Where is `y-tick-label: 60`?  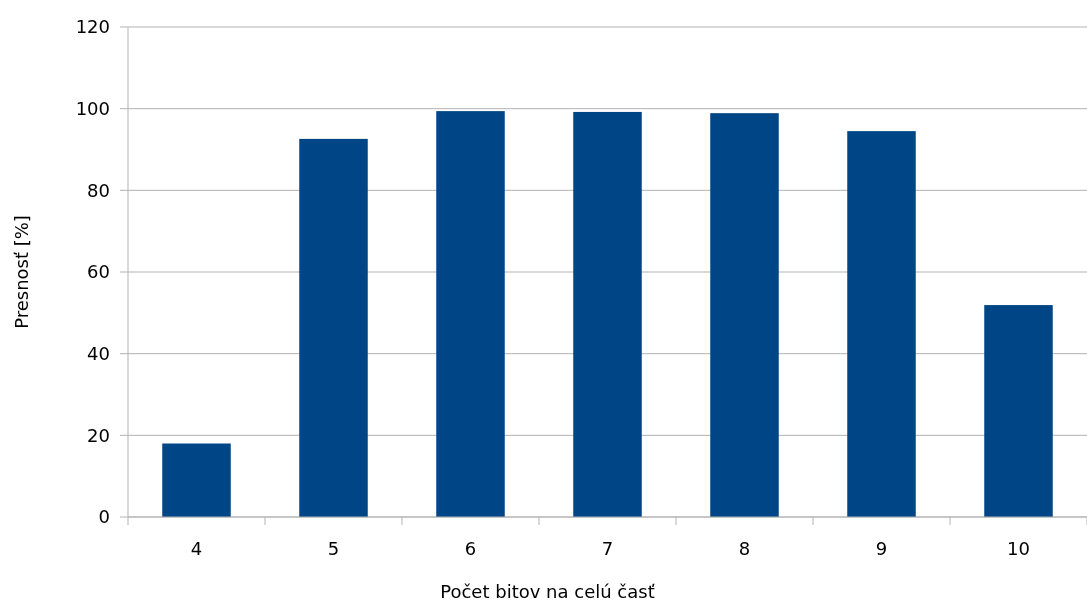
y-tick-label: 60 is located at coordinates (98, 272).